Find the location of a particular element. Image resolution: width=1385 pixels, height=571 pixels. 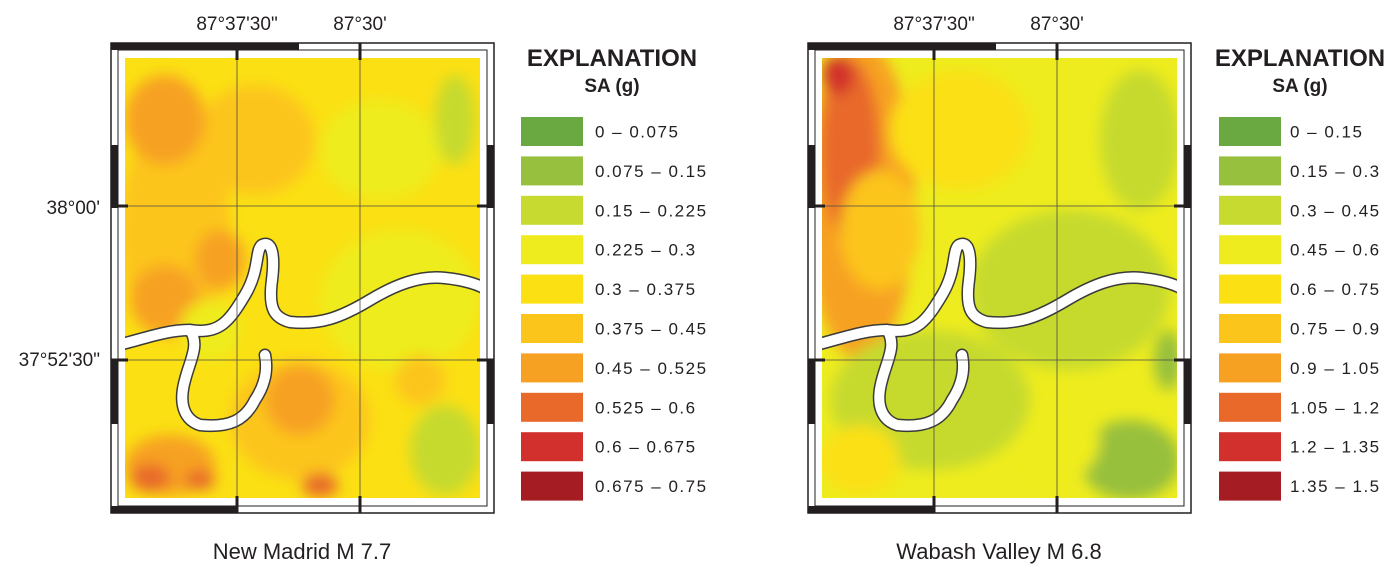

latitude-label: 37°52'30" is located at coordinates (59, 360).